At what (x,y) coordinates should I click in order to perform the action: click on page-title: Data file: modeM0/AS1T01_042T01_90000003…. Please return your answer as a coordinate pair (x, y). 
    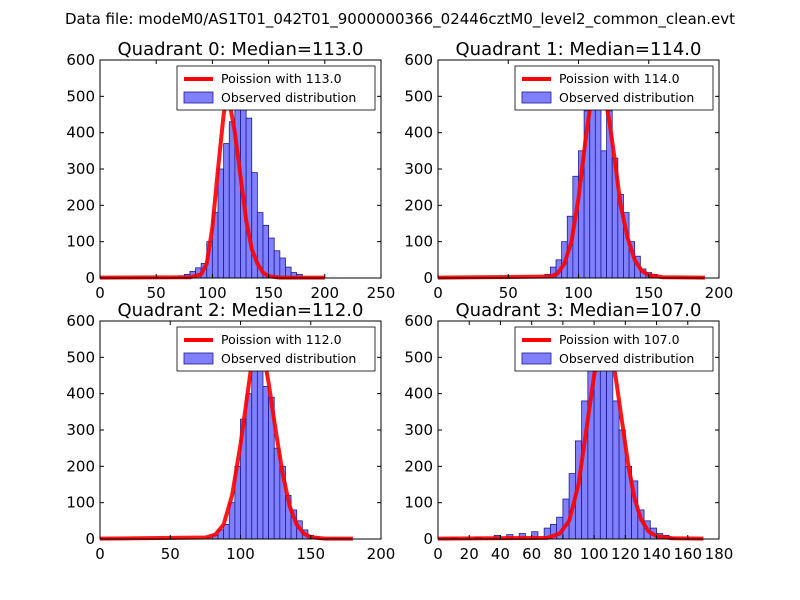
    Looking at the image, I should click on (400, 19).